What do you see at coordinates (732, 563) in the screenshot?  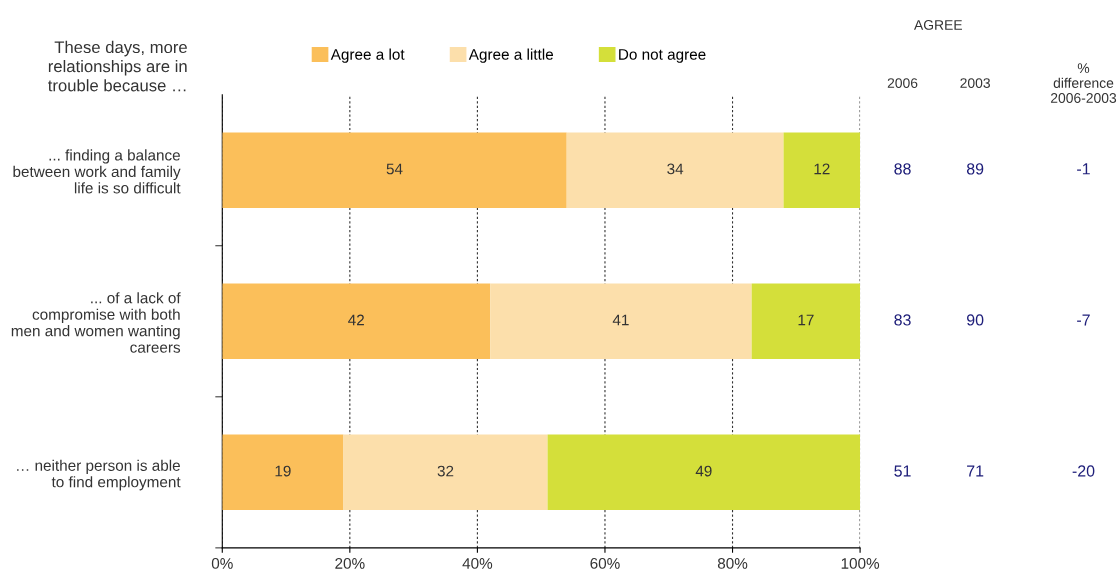 I see `x-tick-label: 80%` at bounding box center [732, 563].